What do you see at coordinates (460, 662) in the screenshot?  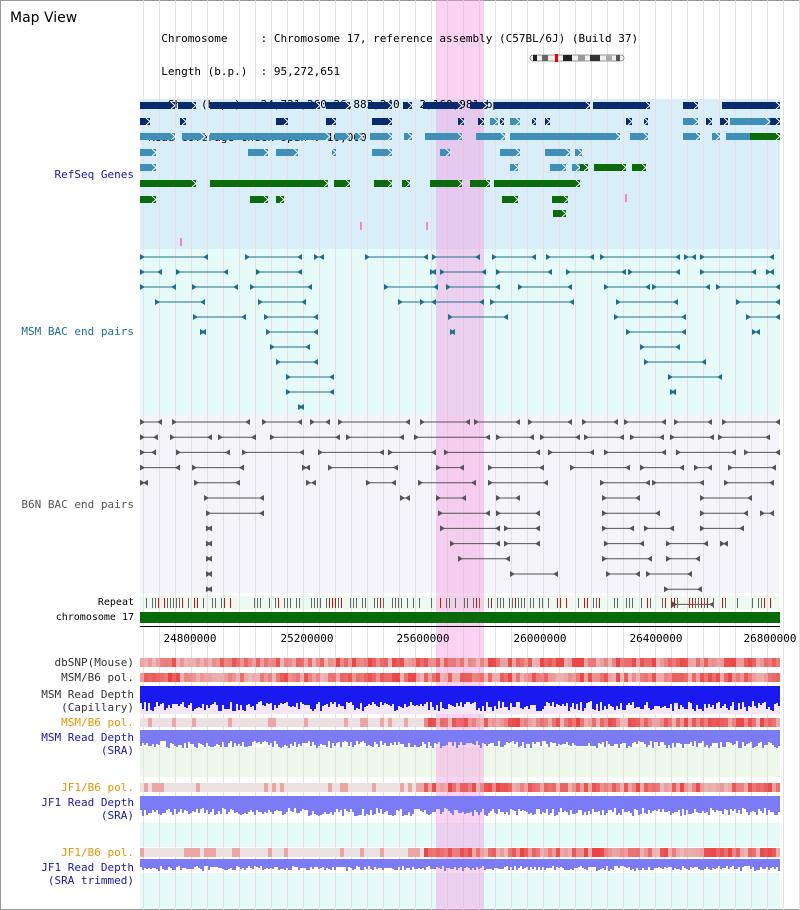 I see `dbsnp-heat-track` at bounding box center [460, 662].